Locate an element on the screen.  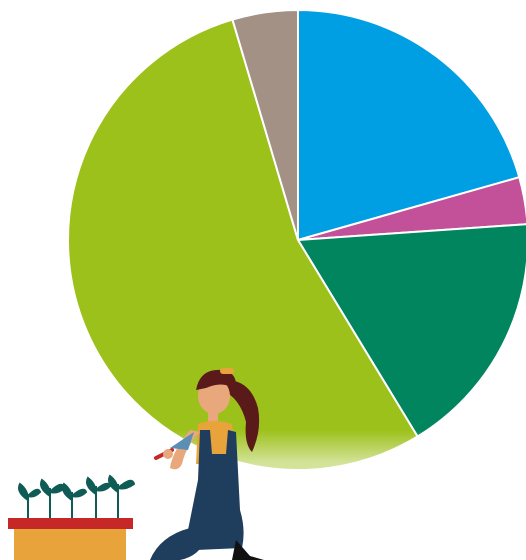
gardener-figure-icon is located at coordinates (207, 464).